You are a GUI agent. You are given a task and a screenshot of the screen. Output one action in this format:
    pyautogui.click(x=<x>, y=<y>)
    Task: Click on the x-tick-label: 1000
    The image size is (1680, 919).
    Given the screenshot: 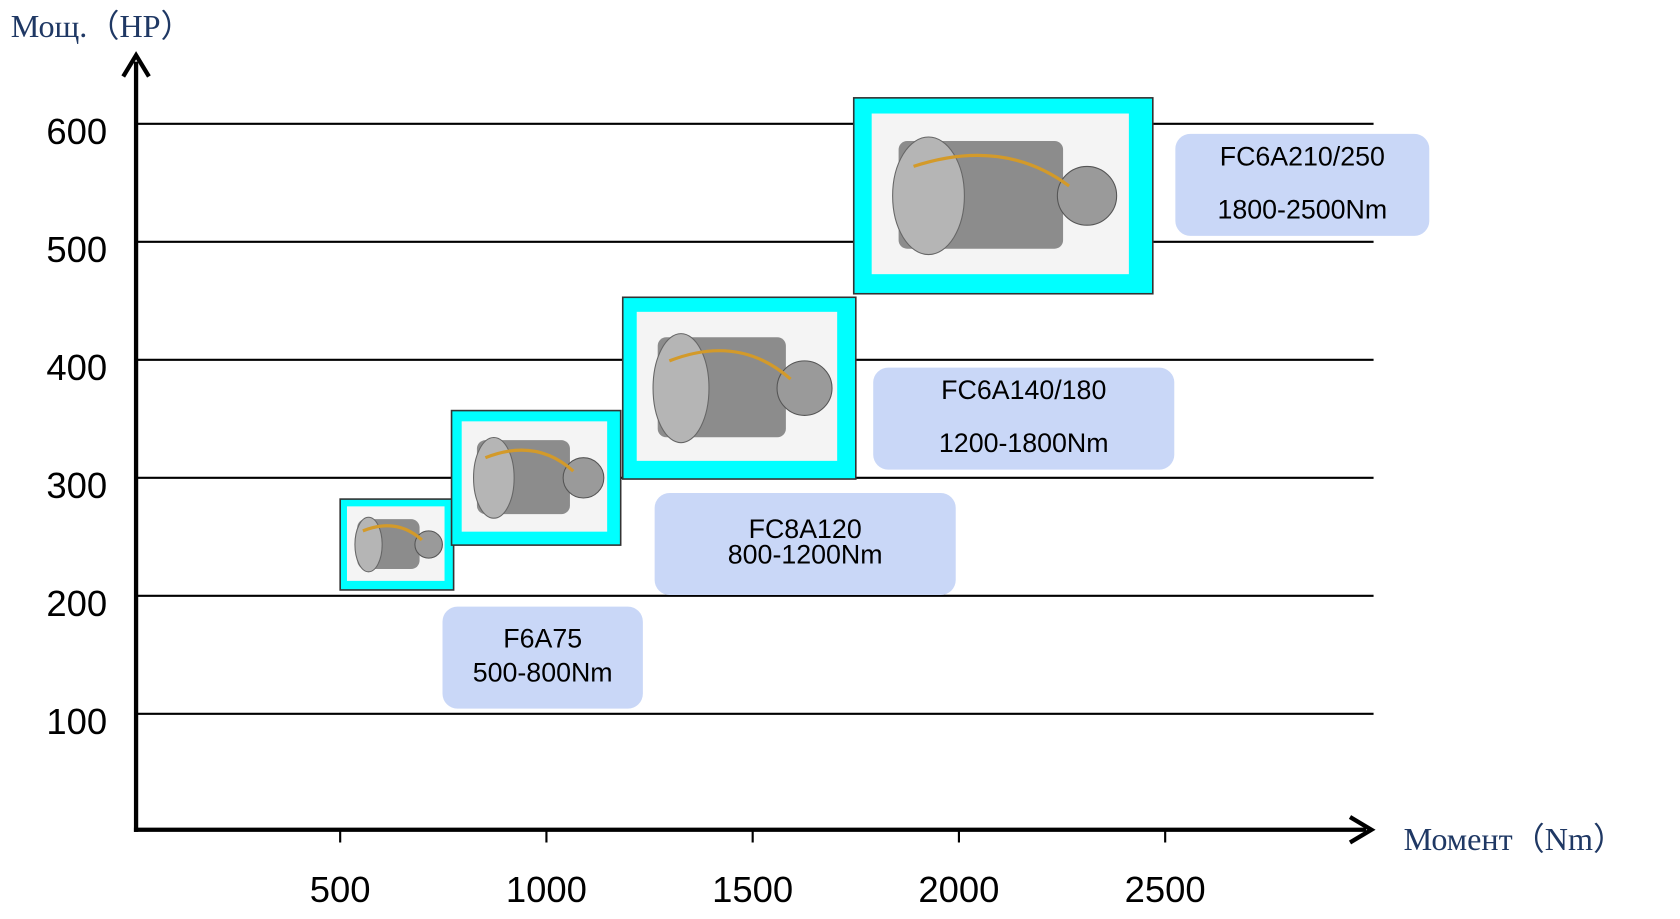 What is the action you would take?
    pyautogui.click(x=546, y=889)
    